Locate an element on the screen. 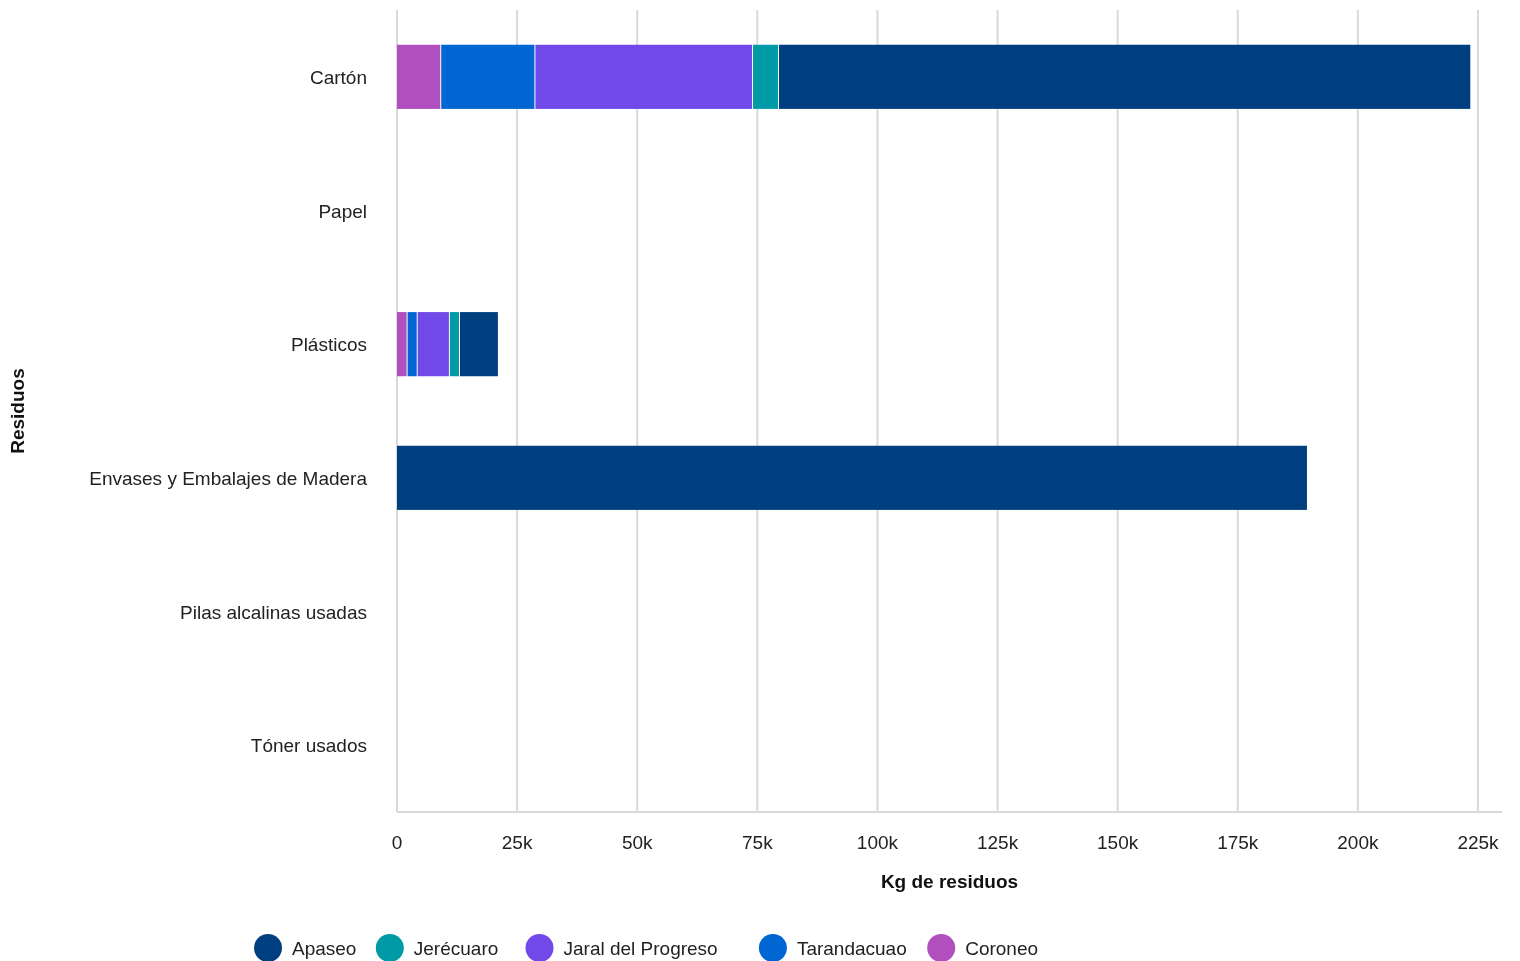 Image resolution: width=1520 pixels, height=961 pixels. y-tick-label: Papel is located at coordinates (342, 211).